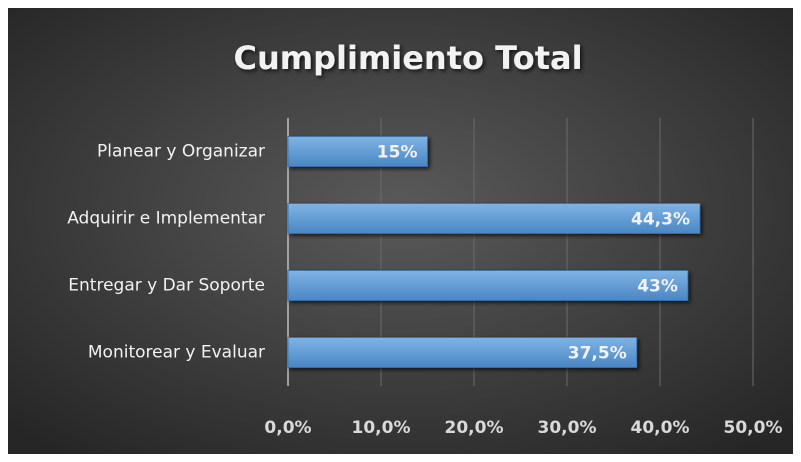  Describe the element at coordinates (657, 287) in the screenshot. I see `value-label: 43%` at that location.